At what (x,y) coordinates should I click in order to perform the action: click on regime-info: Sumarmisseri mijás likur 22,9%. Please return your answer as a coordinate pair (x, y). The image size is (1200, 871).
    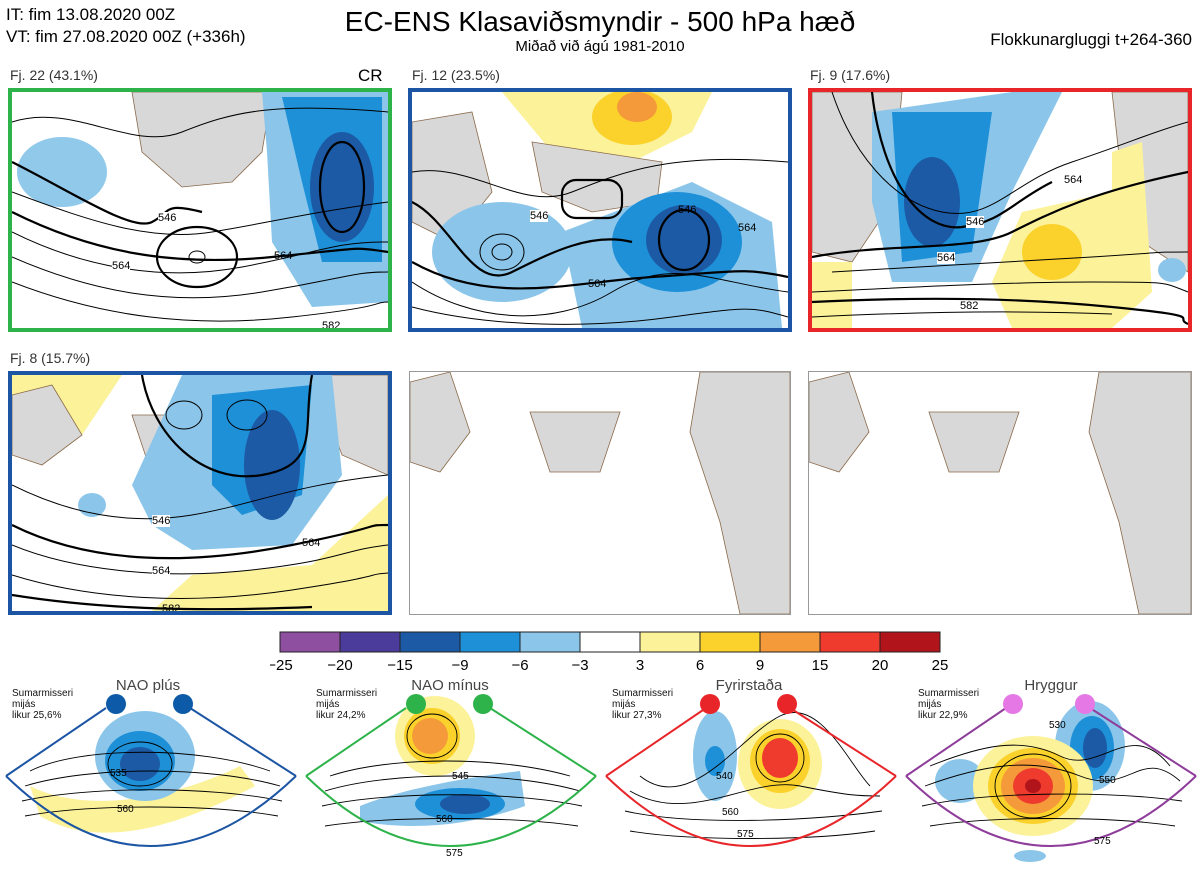
    Looking at the image, I should click on (948, 704).